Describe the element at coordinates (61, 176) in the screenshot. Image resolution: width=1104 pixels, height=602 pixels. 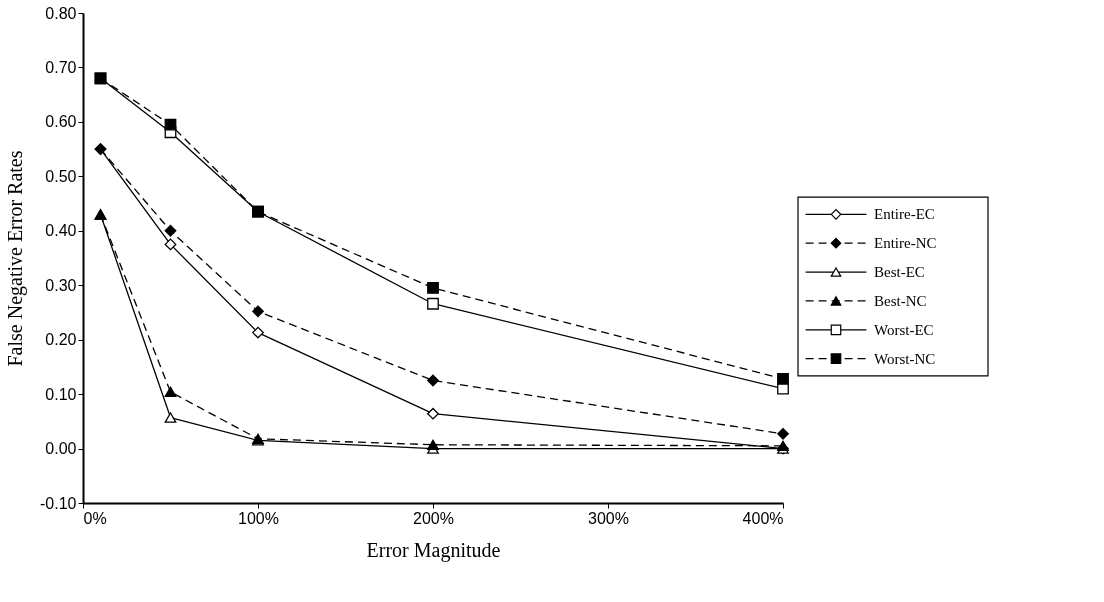
I see `y-tick-label: 0.50` at that location.